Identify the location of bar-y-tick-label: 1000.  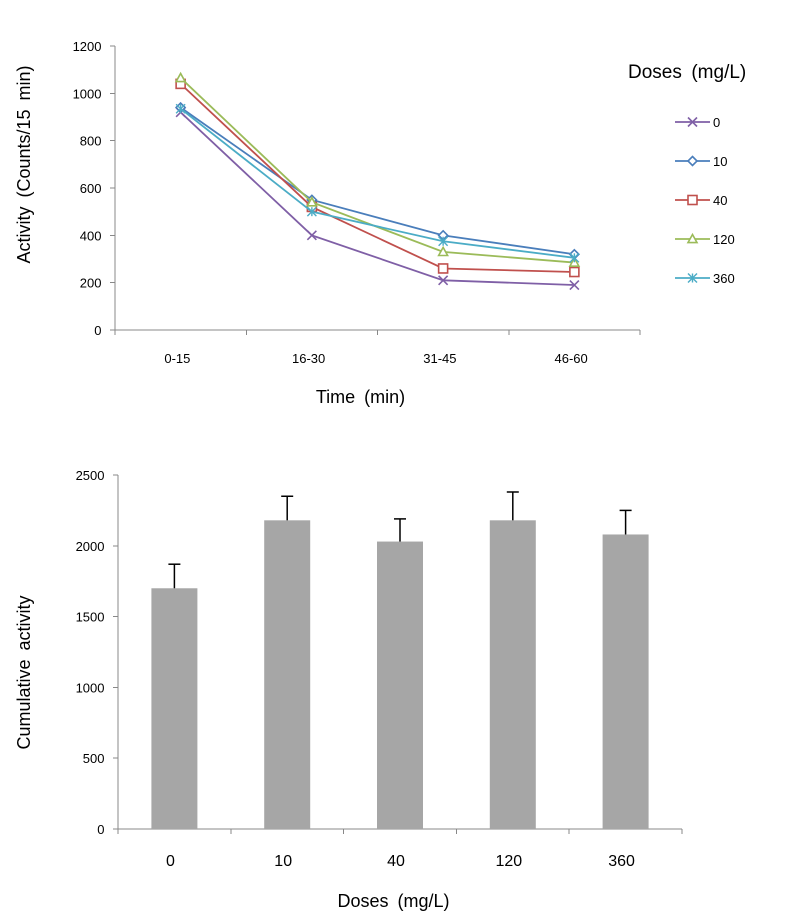
(93, 687).